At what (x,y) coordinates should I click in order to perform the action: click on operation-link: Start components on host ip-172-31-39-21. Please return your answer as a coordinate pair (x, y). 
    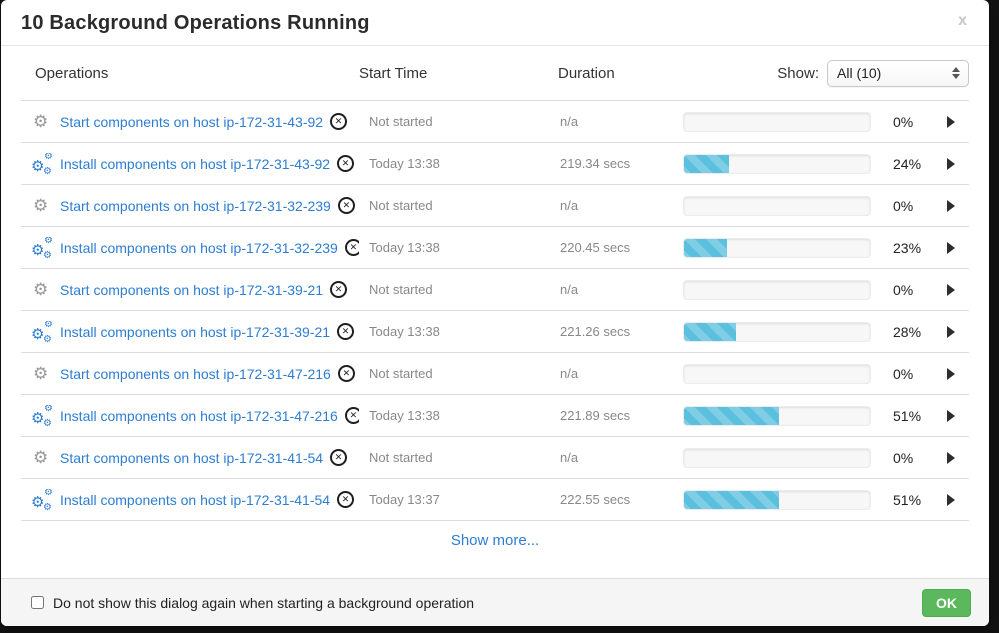
    Looking at the image, I should click on (192, 289).